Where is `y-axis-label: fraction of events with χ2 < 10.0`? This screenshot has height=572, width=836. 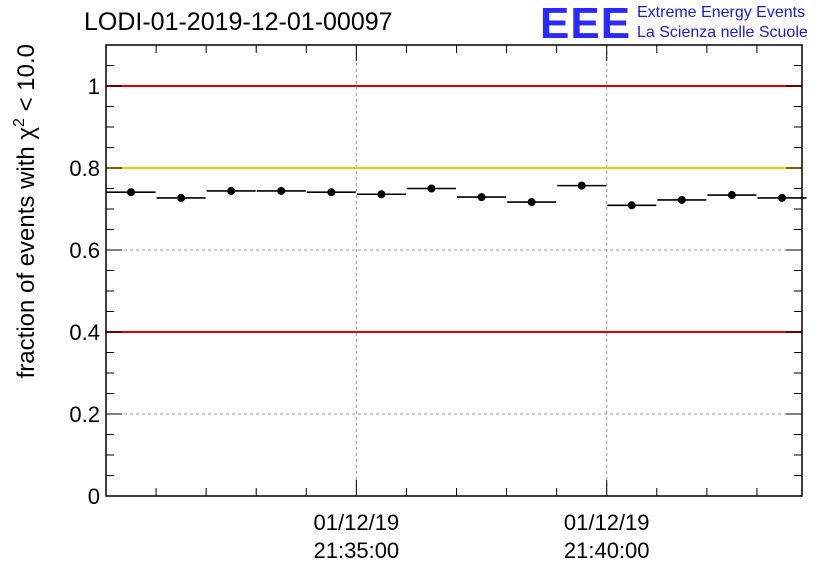 y-axis-label: fraction of events with χ2 < 10.0 is located at coordinates (25, 211).